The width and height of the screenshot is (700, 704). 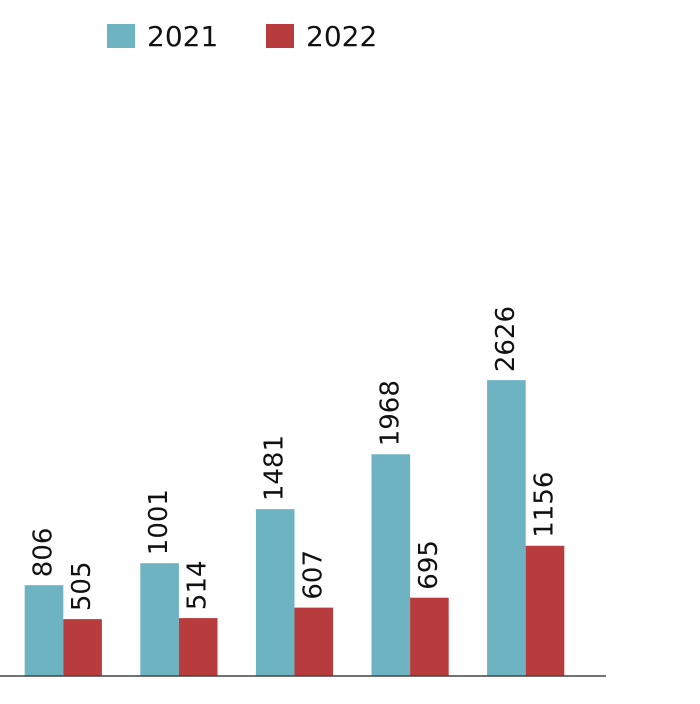 What do you see at coordinates (313, 575) in the screenshot?
I see `value-label: 607` at bounding box center [313, 575].